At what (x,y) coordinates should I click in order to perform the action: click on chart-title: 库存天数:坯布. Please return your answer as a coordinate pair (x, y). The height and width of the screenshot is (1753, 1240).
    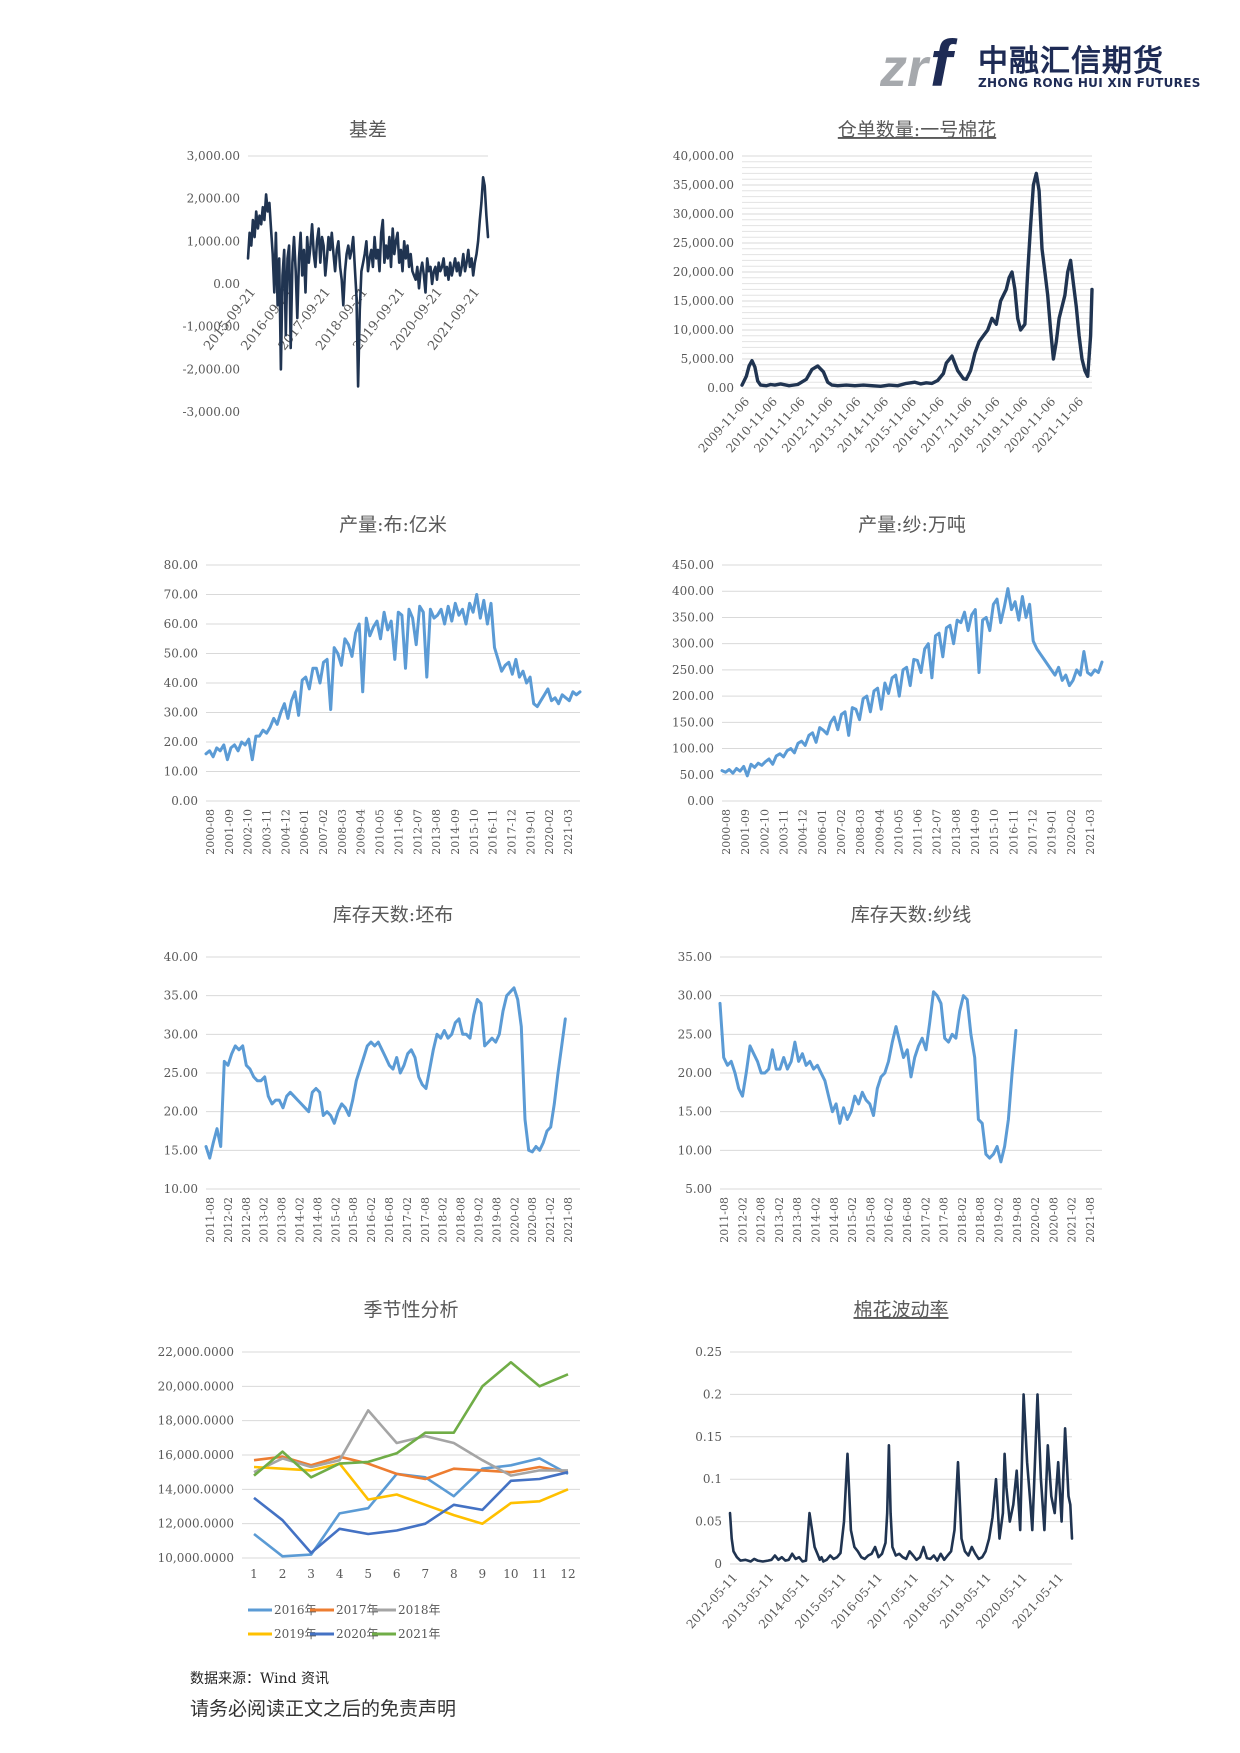
    Looking at the image, I should click on (393, 915).